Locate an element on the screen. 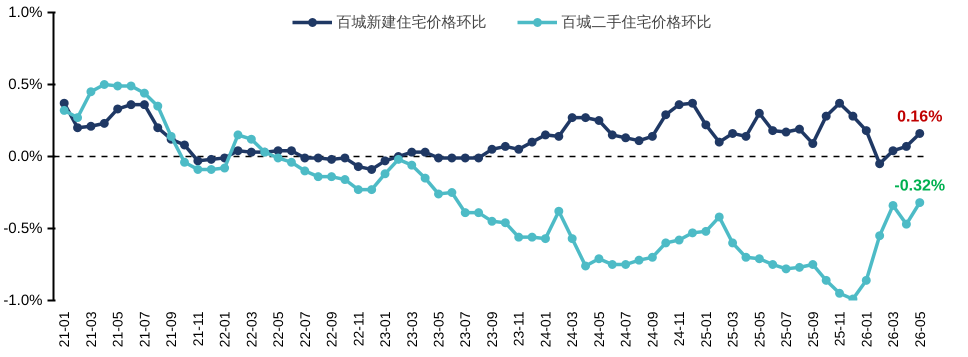  x-tick-label: 23-05 is located at coordinates (438, 329).